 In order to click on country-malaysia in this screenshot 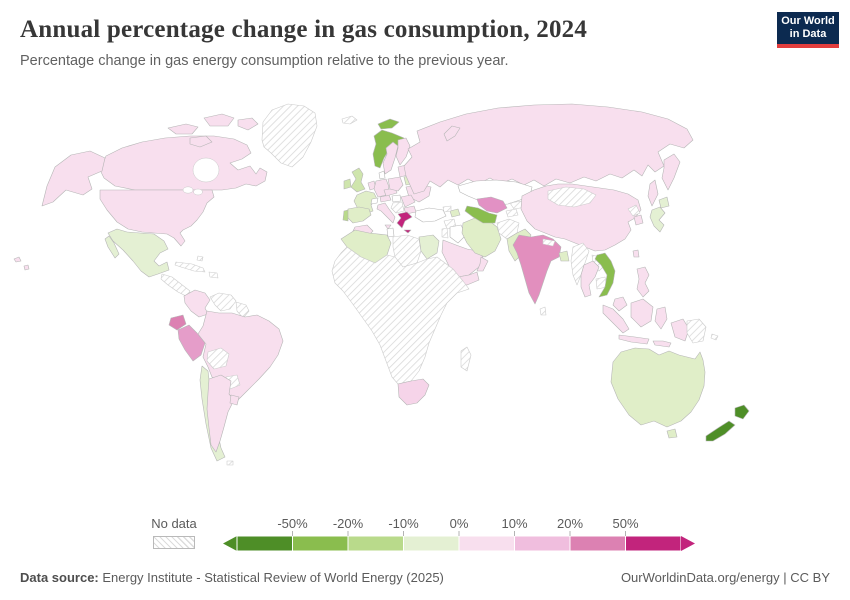, I will do `click(620, 304)`.